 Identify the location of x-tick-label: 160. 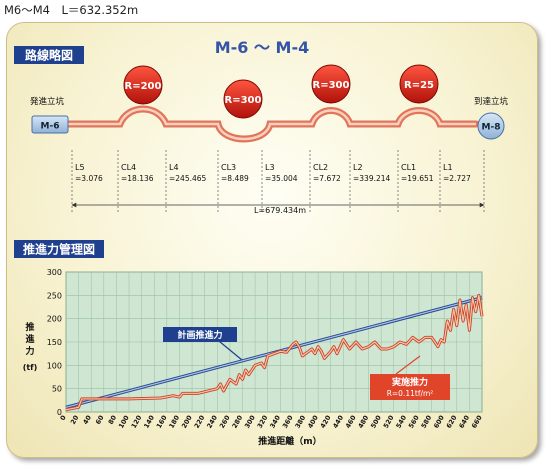
(162, 422).